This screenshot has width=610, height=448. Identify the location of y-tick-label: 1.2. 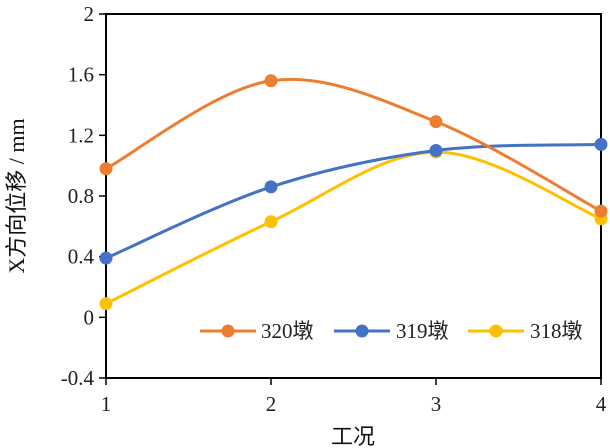
(81, 135).